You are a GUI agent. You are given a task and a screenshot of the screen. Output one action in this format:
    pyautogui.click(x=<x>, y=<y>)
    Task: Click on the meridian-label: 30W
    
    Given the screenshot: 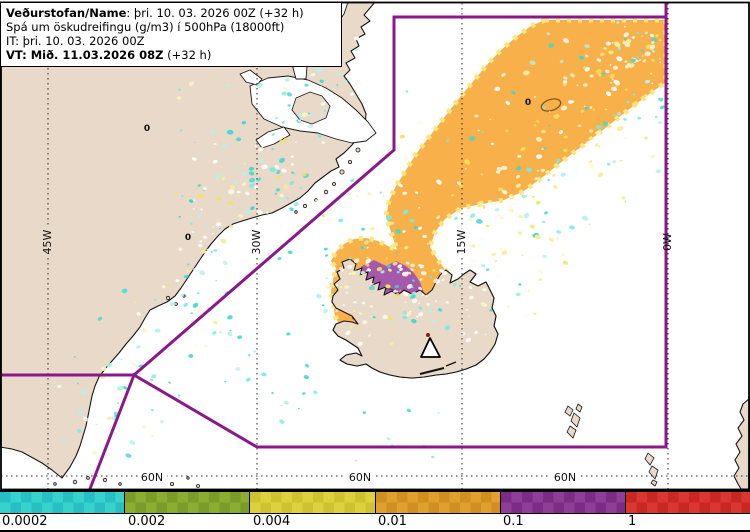 What is the action you would take?
    pyautogui.click(x=256, y=241)
    